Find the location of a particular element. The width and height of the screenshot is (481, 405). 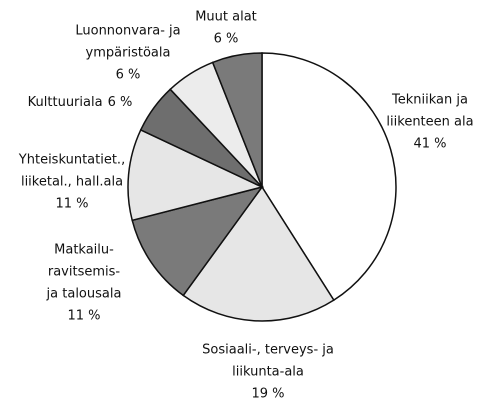

category-label: ympäristöala is located at coordinates (128, 53).